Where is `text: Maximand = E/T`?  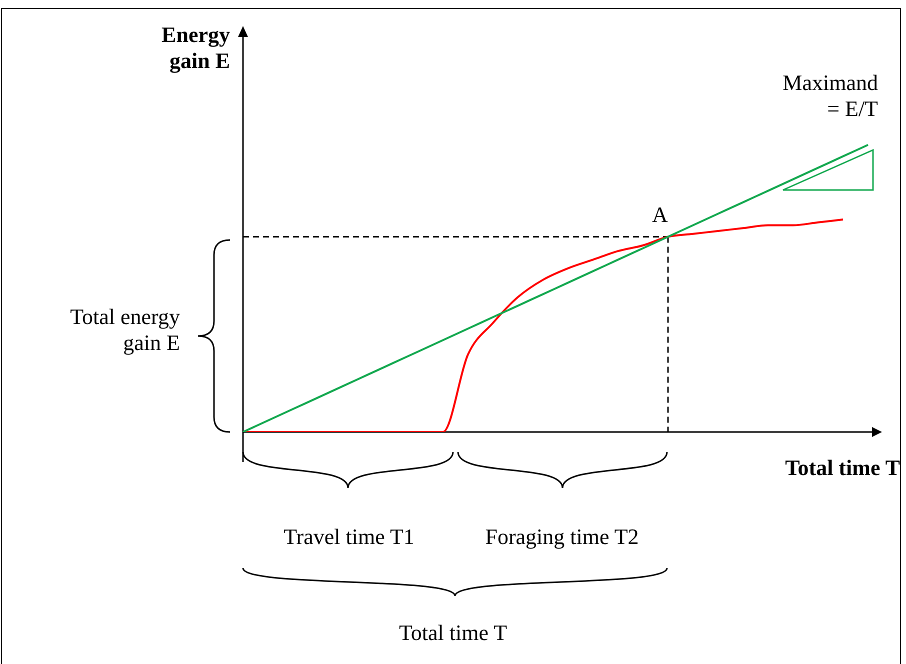 text: Maximand = E/T is located at coordinates (830, 96).